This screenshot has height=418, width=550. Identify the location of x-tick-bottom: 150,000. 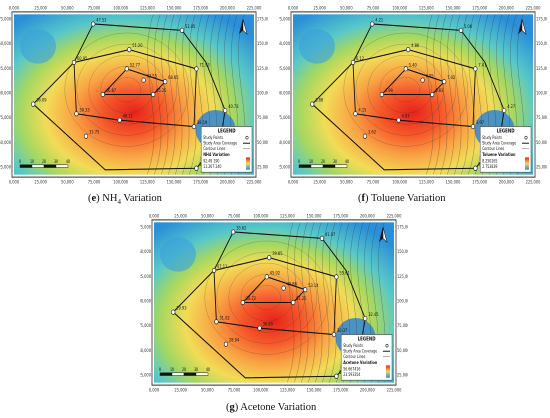
(174, 181).